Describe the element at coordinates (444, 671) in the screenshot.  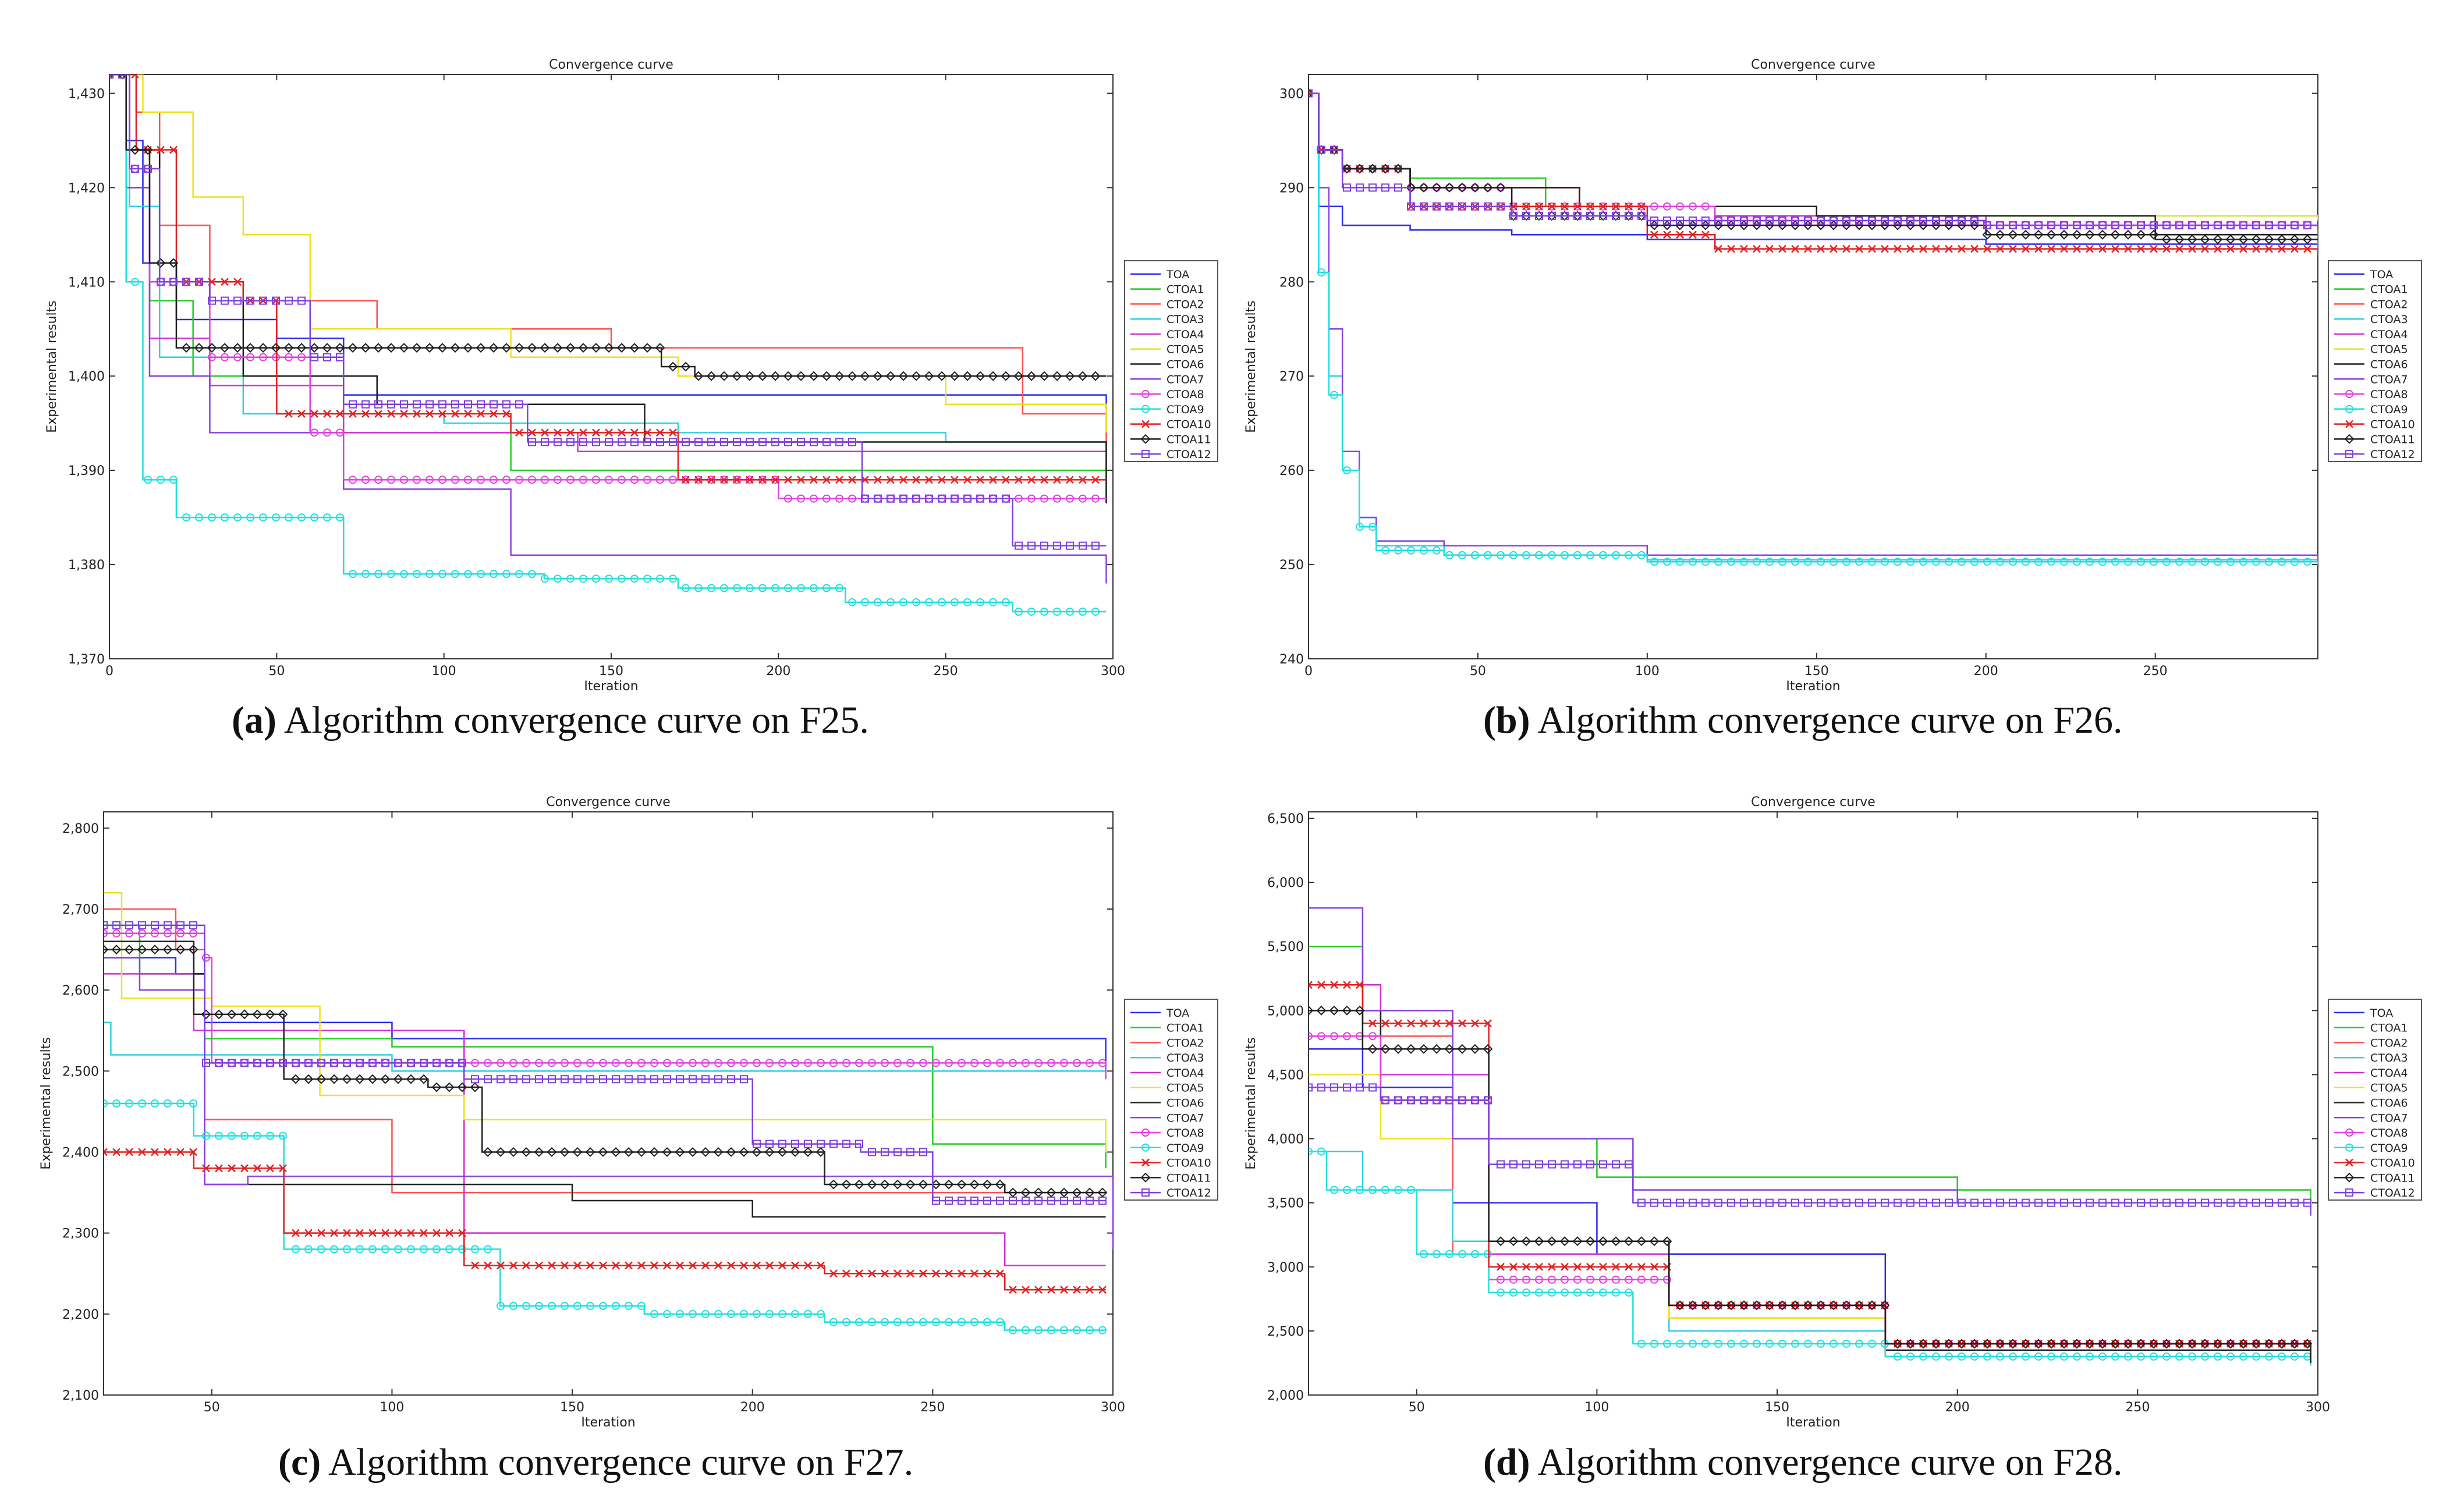
I see `x-tick-label: 100` at that location.